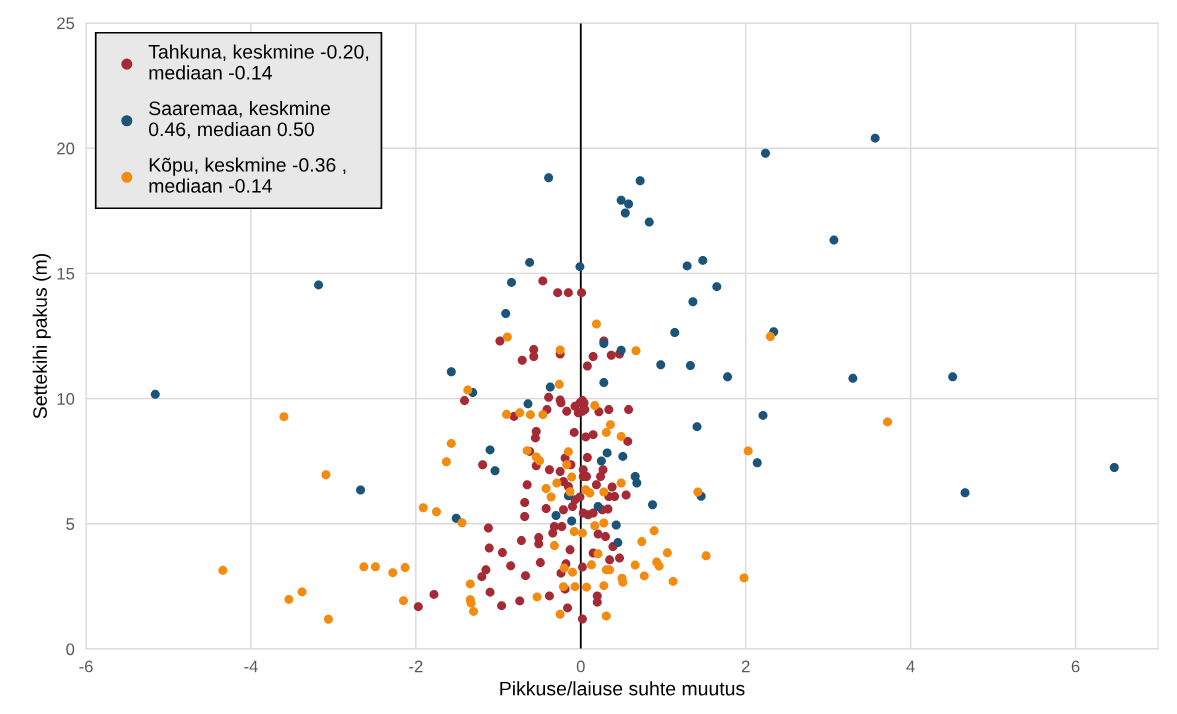 The width and height of the screenshot is (1177, 714). I want to click on x-tick-label: 2, so click(745, 666).